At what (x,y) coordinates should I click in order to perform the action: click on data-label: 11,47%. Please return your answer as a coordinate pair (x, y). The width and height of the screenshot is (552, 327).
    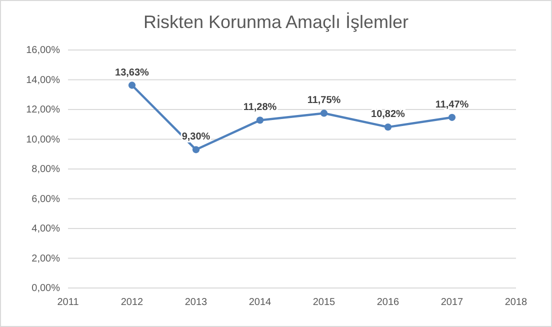
    Looking at the image, I should click on (452, 104).